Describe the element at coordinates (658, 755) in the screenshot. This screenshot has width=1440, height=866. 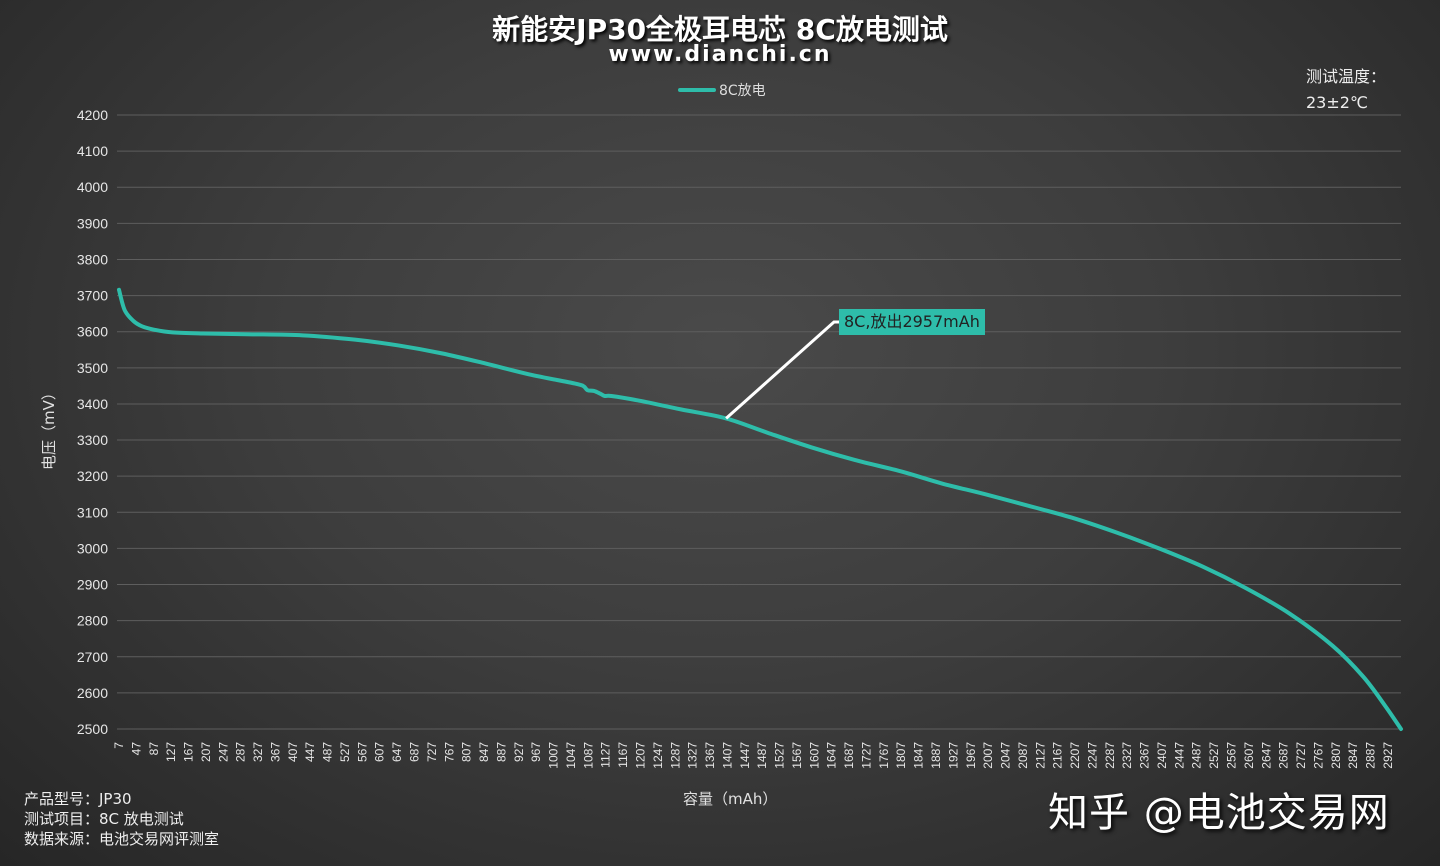
I see `svg-text: 1247` at that location.